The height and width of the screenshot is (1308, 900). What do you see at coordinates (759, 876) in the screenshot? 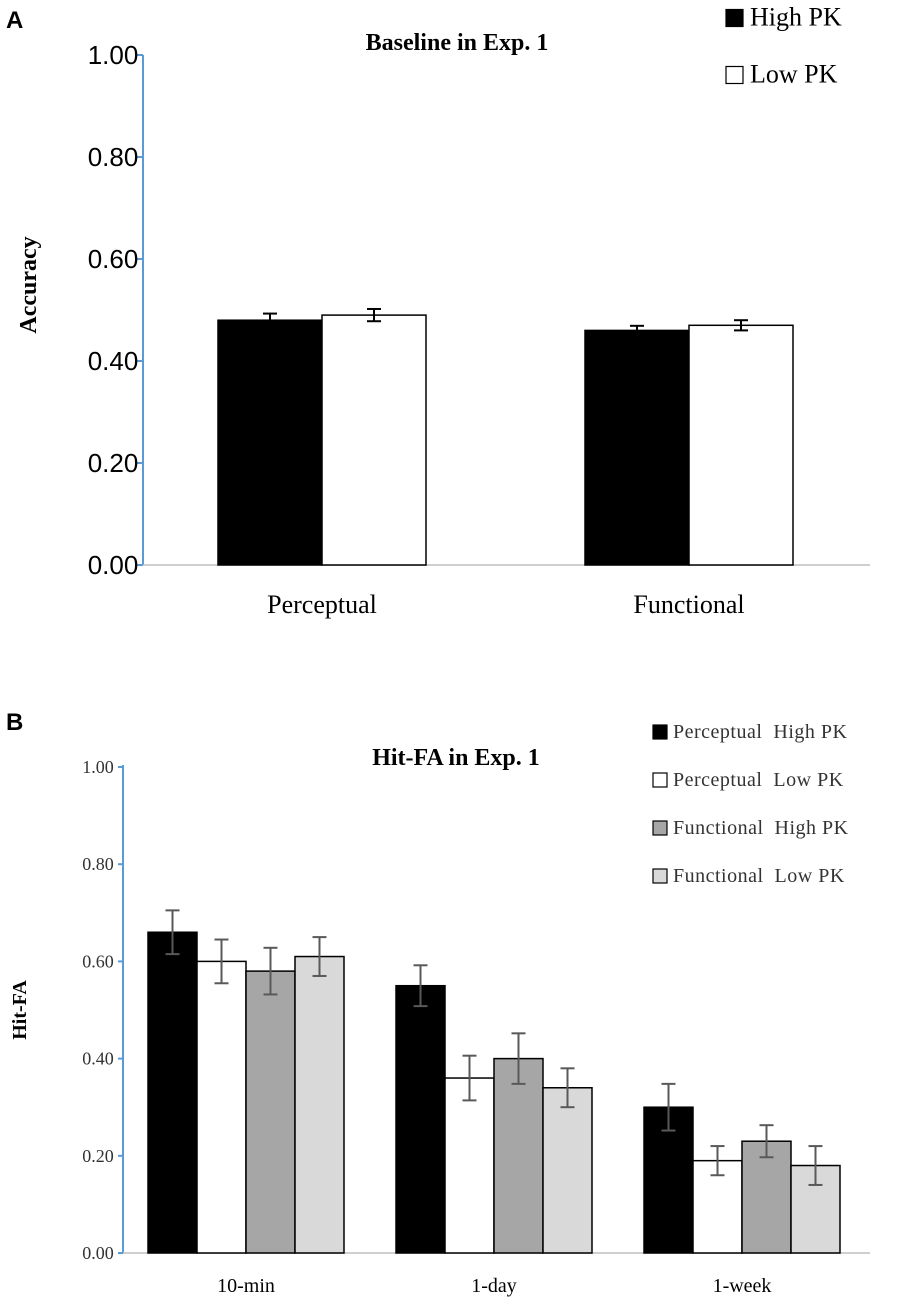
I see `panel-b-legend-label: Functional Low PK` at bounding box center [759, 876].